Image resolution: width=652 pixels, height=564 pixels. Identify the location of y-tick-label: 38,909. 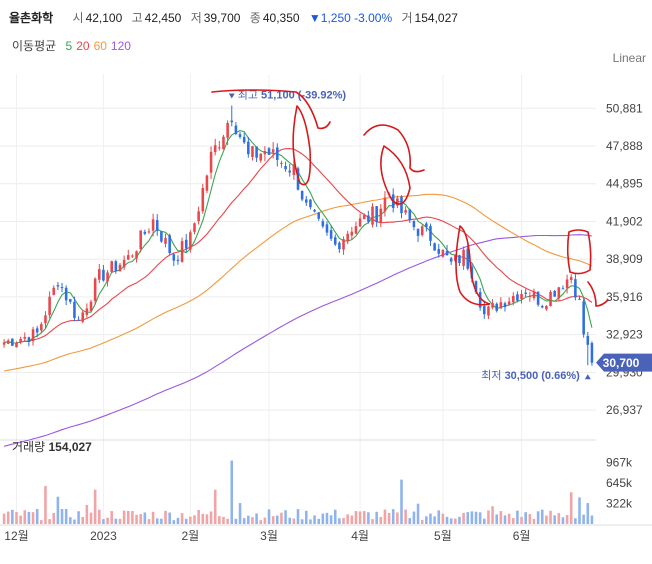
(624, 259).